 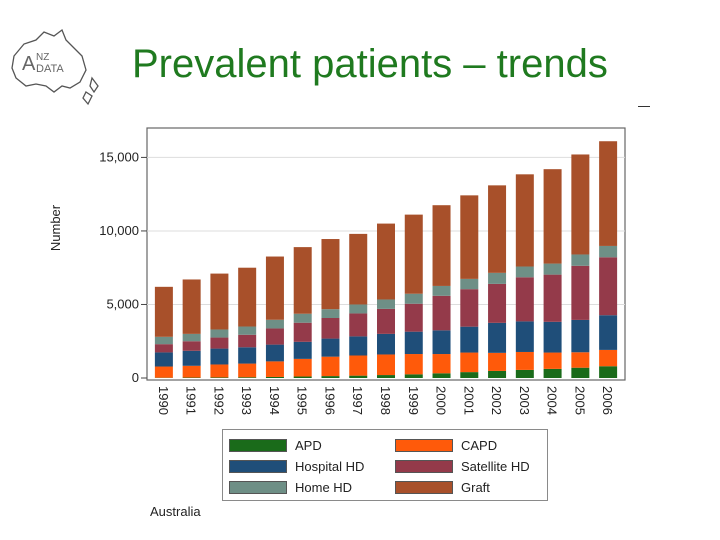 I want to click on x-tick-label: 1997, so click(x=357, y=400).